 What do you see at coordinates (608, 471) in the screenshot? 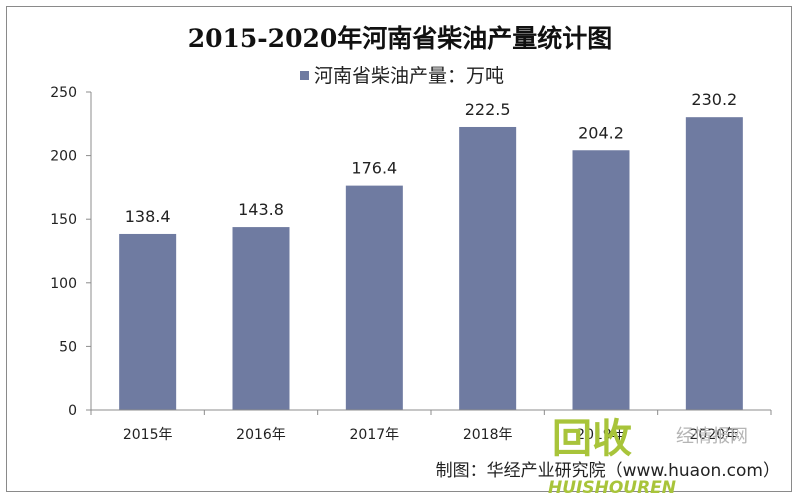
I see `source-note: 制图：华经产业研究院（www.huaon.com）` at bounding box center [608, 471].